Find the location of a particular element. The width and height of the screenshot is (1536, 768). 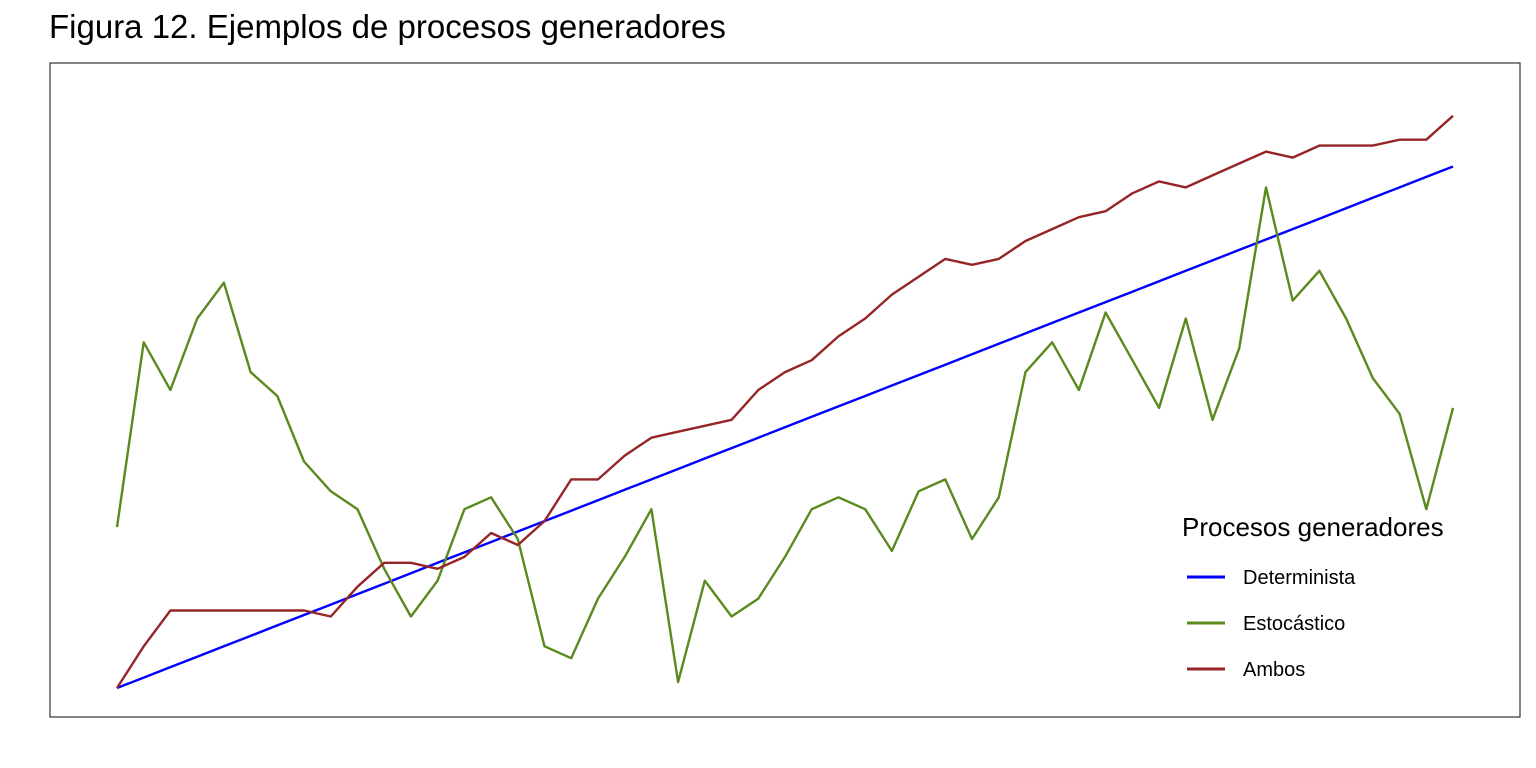

legend-item: Ambos is located at coordinates (1246, 670).